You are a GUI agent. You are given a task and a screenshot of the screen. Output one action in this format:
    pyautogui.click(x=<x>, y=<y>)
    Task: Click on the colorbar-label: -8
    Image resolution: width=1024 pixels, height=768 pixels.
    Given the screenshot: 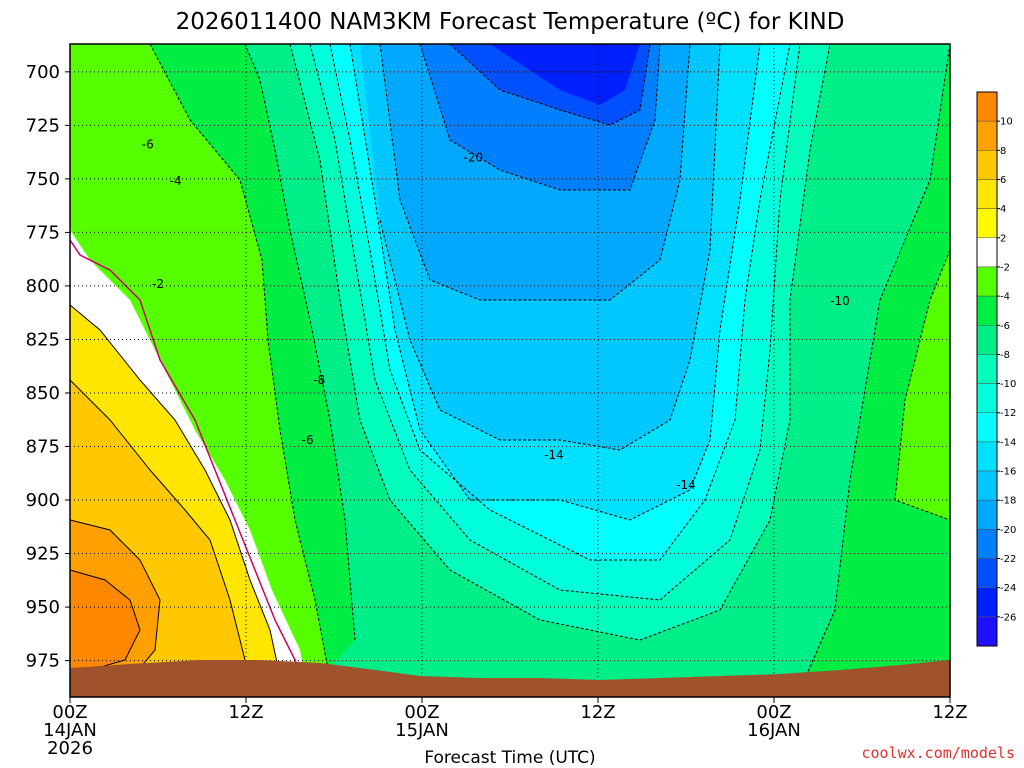 What is the action you would take?
    pyautogui.click(x=1005, y=355)
    